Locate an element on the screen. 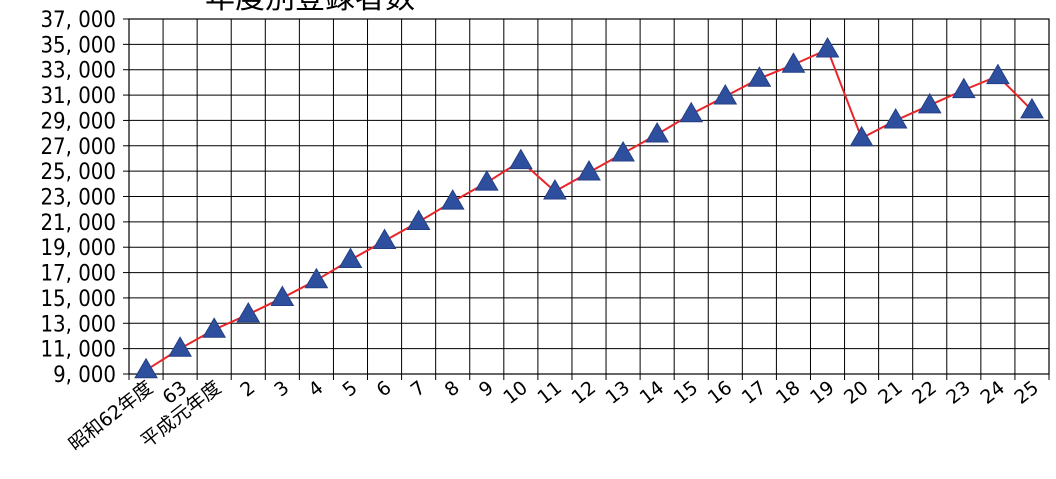  x-tick-label: 20 is located at coordinates (856, 393).